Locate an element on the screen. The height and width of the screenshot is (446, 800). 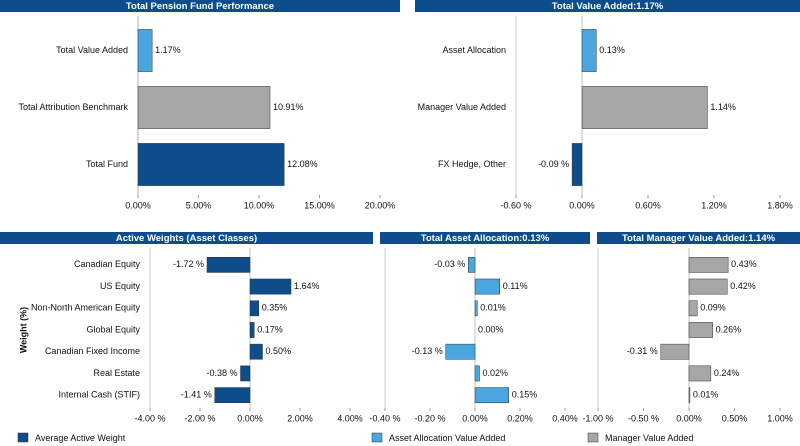
legend-label: Average Active Weight is located at coordinates (80, 438).